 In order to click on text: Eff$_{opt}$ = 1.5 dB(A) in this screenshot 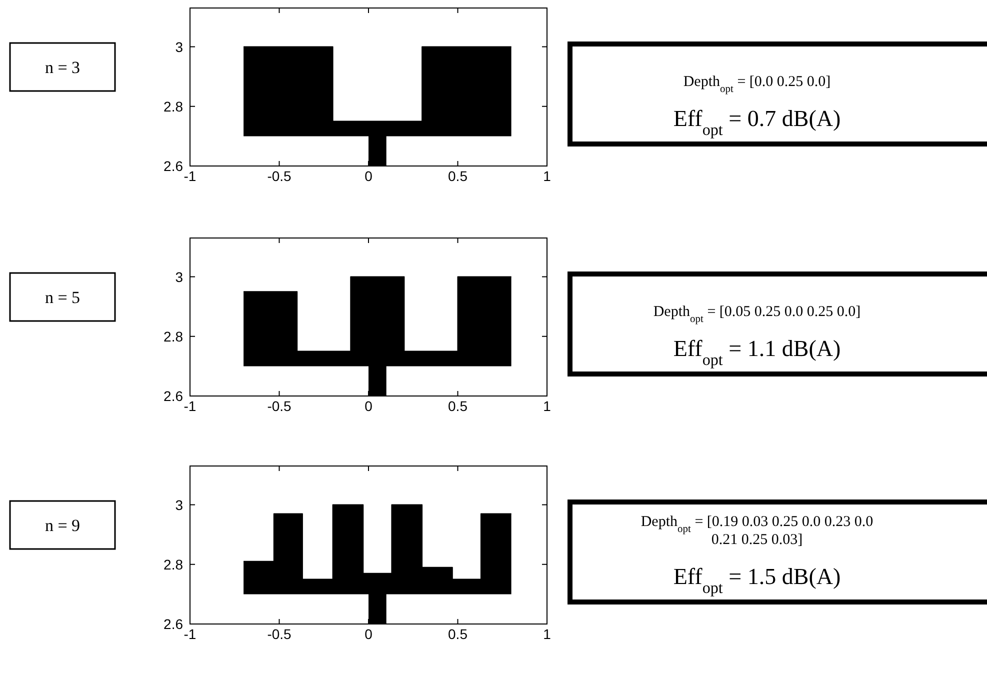, I will do `click(757, 580)`.